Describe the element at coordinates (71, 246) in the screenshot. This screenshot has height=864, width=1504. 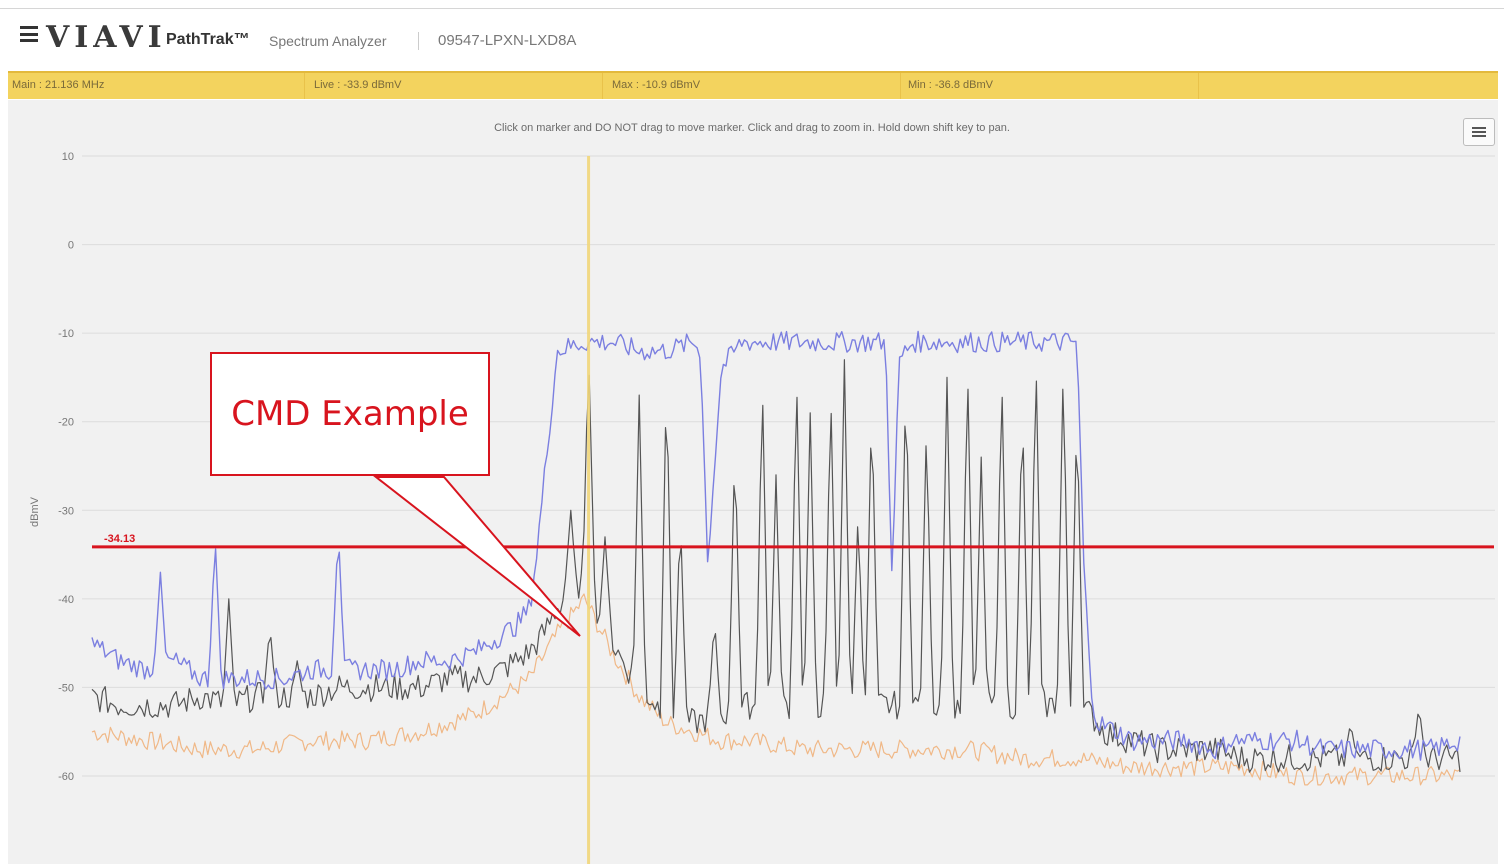
I see `y-tick-label: 0` at that location.